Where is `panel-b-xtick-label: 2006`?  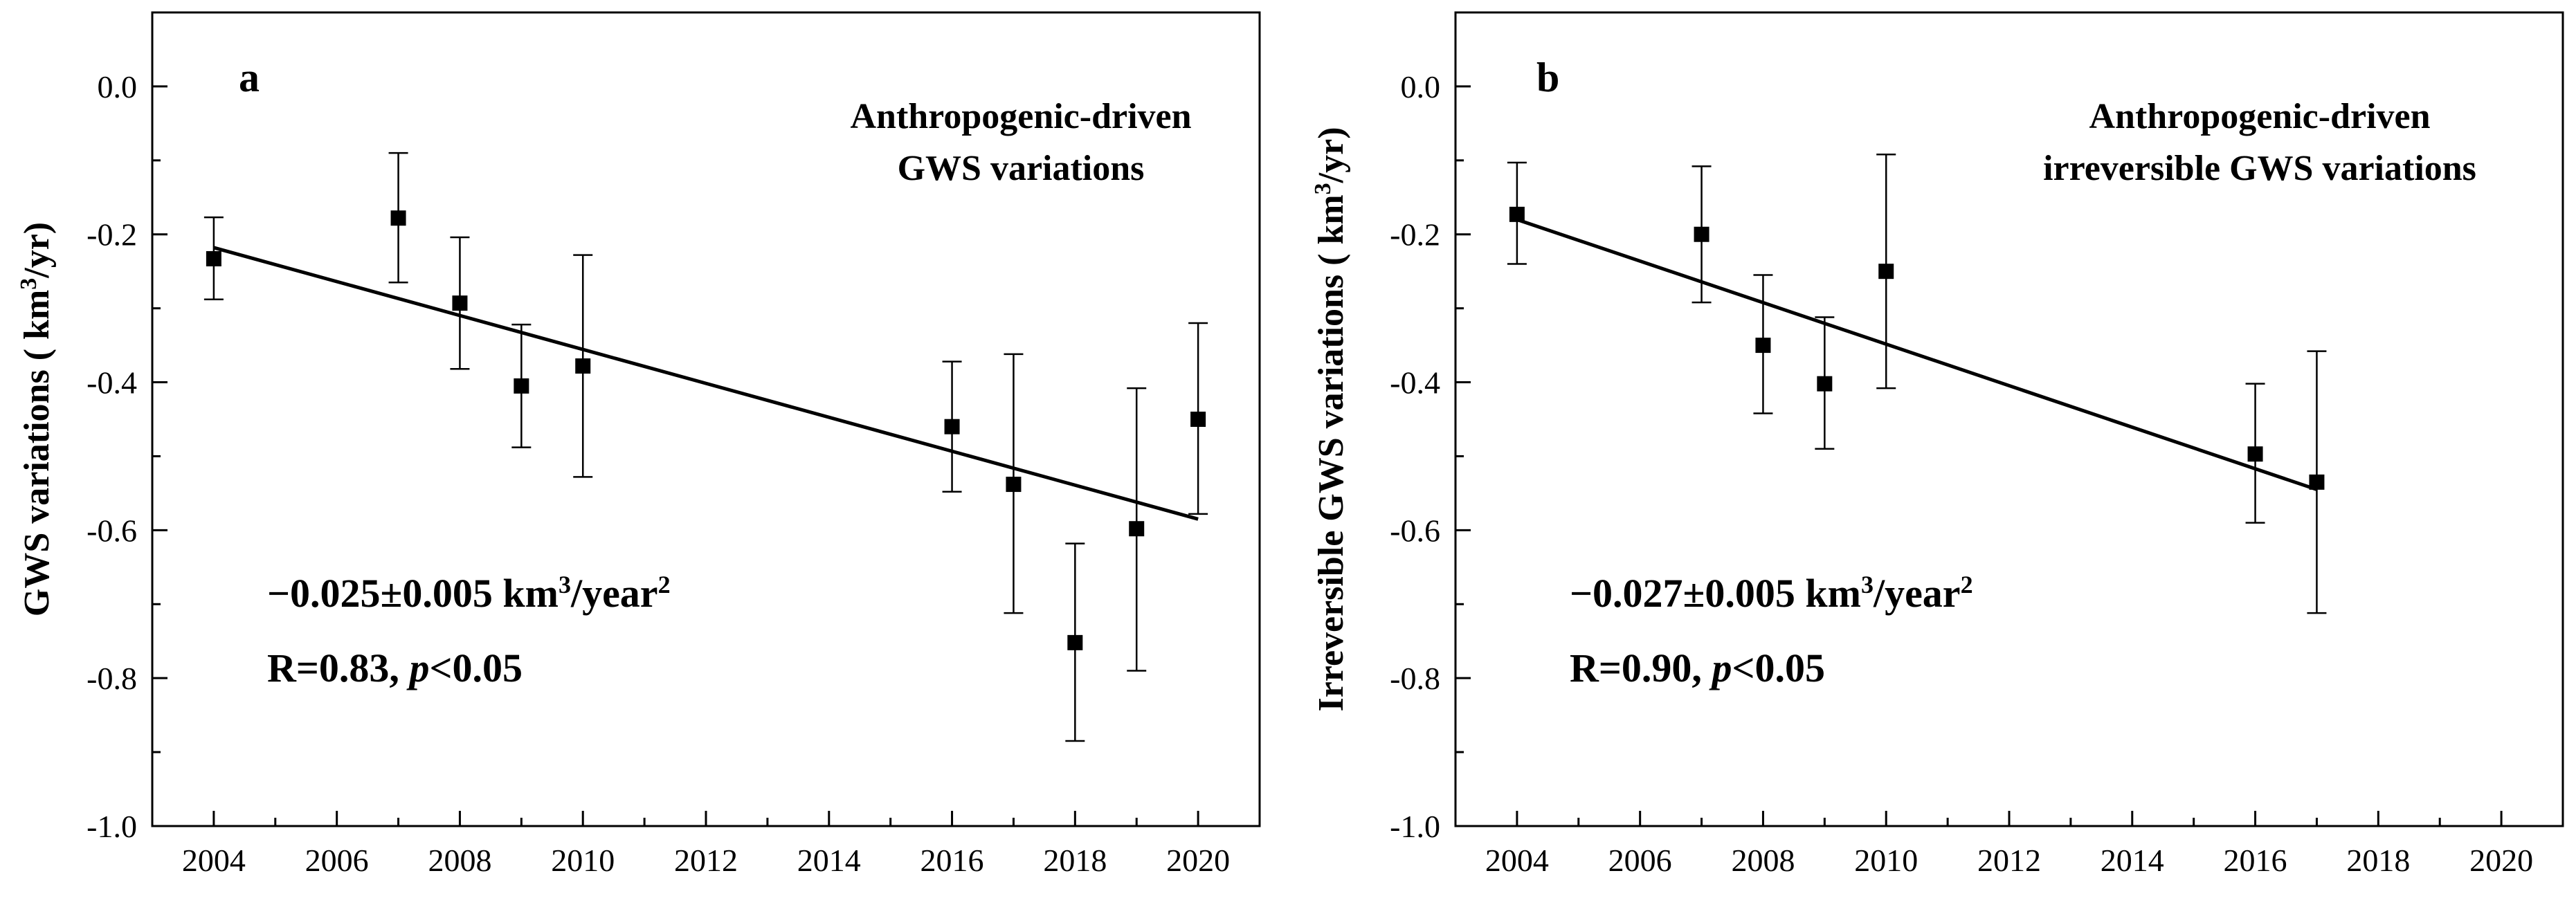 panel-b-xtick-label: 2006 is located at coordinates (1640, 860).